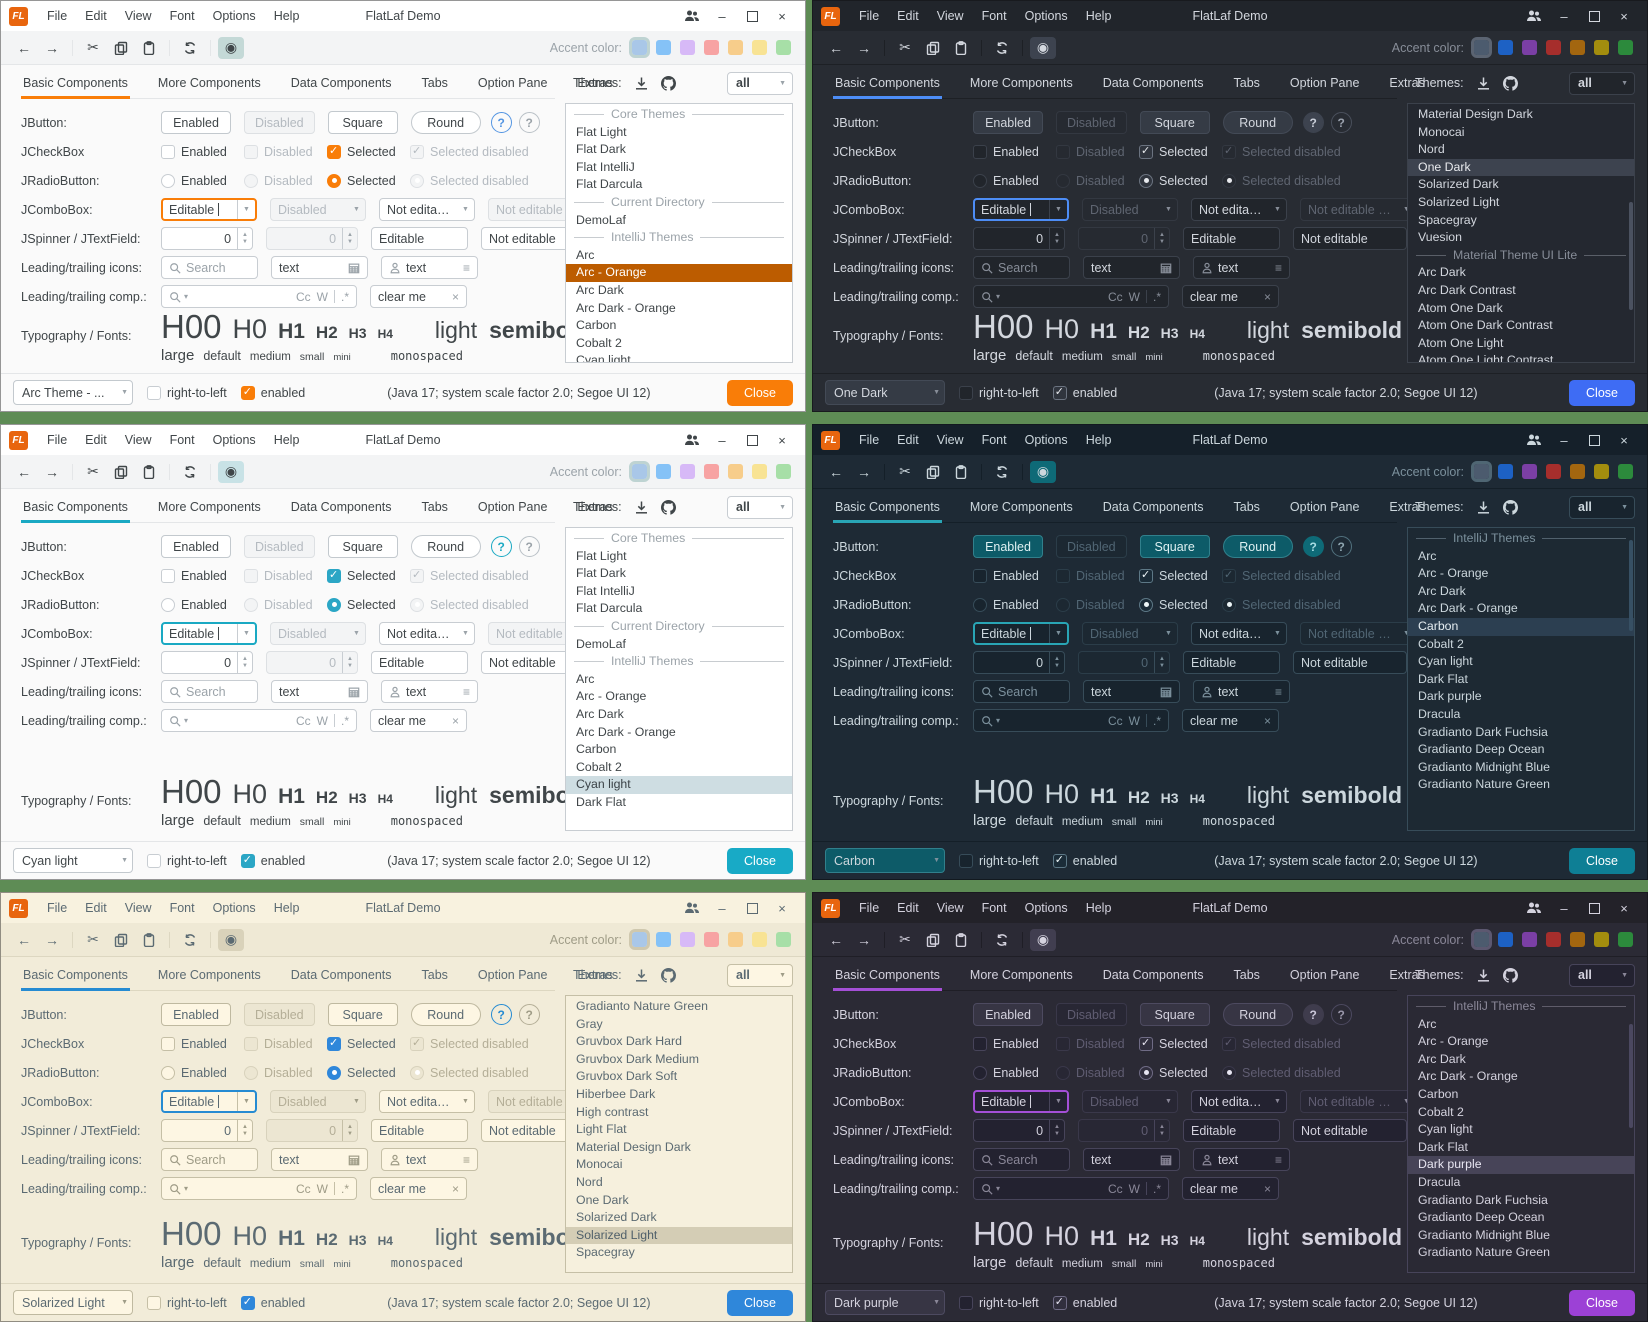 The width and height of the screenshot is (1648, 1322). Describe the element at coordinates (1458, 184) in the screenshot. I see `theme-list-item: Solarized Dark` at that location.